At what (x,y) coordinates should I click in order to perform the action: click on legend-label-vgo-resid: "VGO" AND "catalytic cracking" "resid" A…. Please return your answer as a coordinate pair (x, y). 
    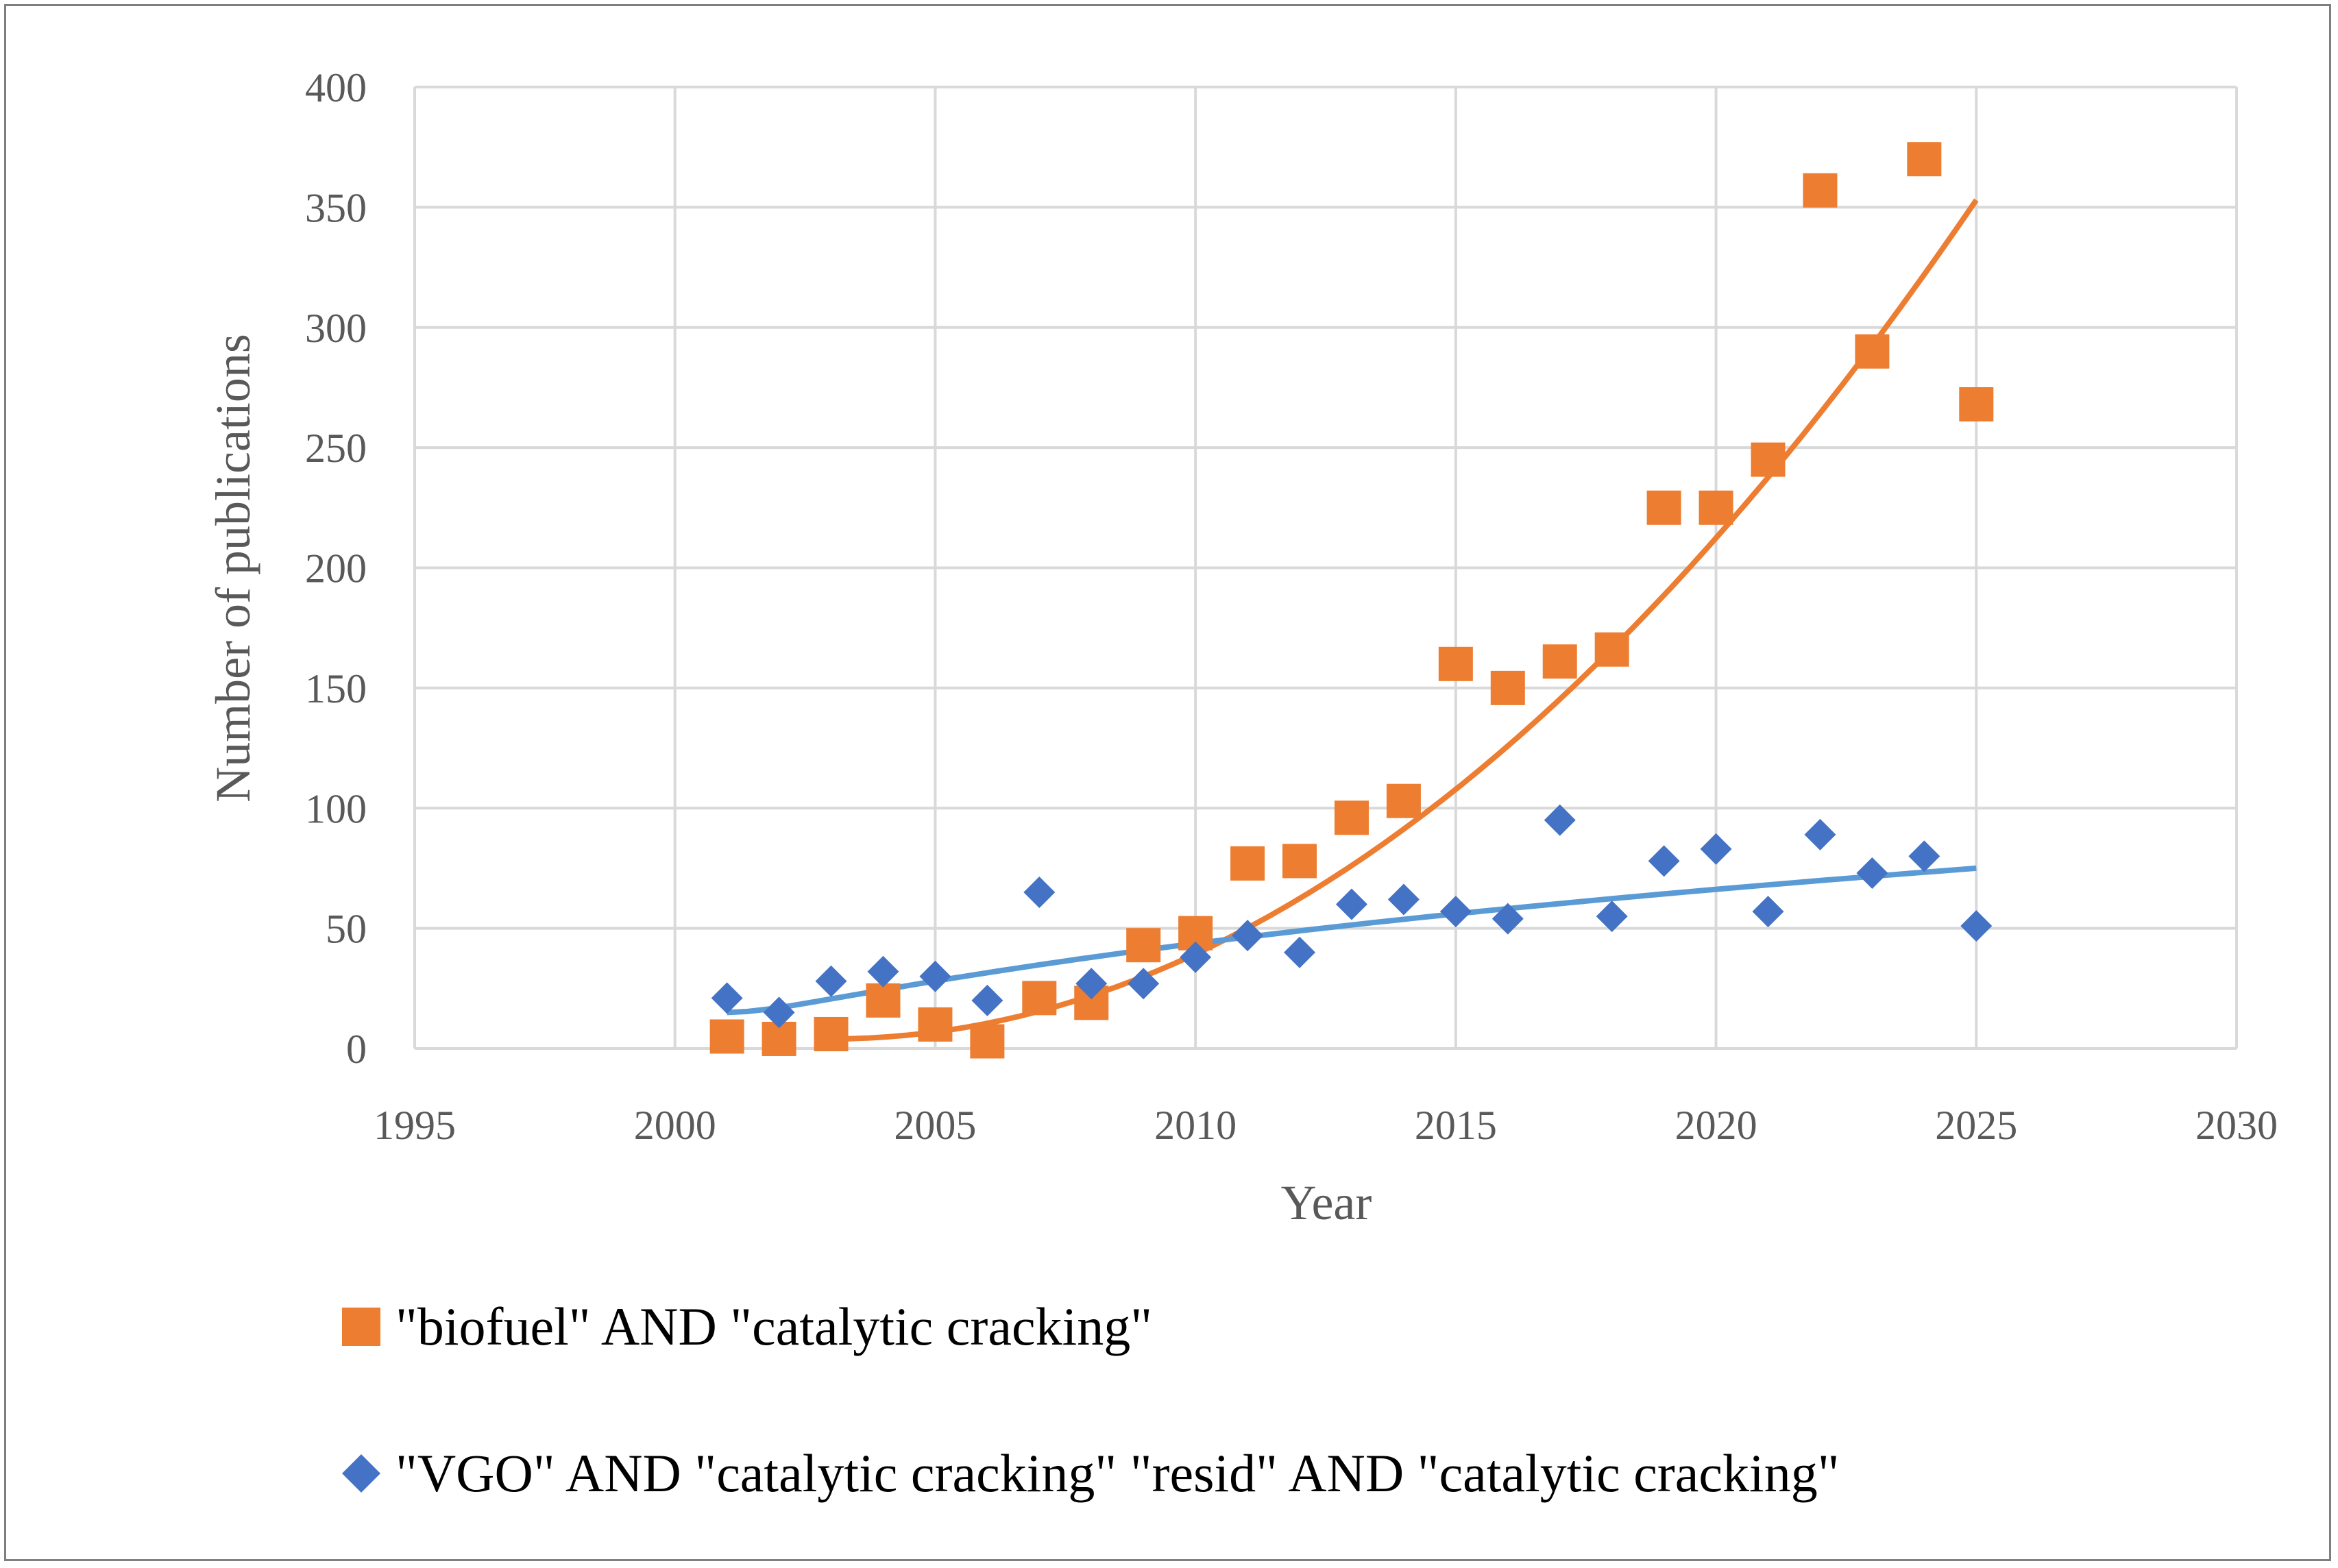
    Looking at the image, I should click on (1118, 1473).